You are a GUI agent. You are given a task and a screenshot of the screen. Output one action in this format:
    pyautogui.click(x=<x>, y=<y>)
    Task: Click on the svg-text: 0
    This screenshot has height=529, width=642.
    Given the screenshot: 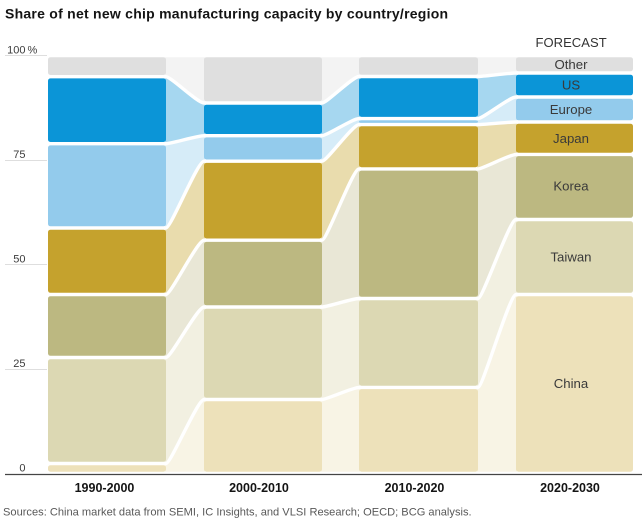 What is the action you would take?
    pyautogui.click(x=22, y=469)
    